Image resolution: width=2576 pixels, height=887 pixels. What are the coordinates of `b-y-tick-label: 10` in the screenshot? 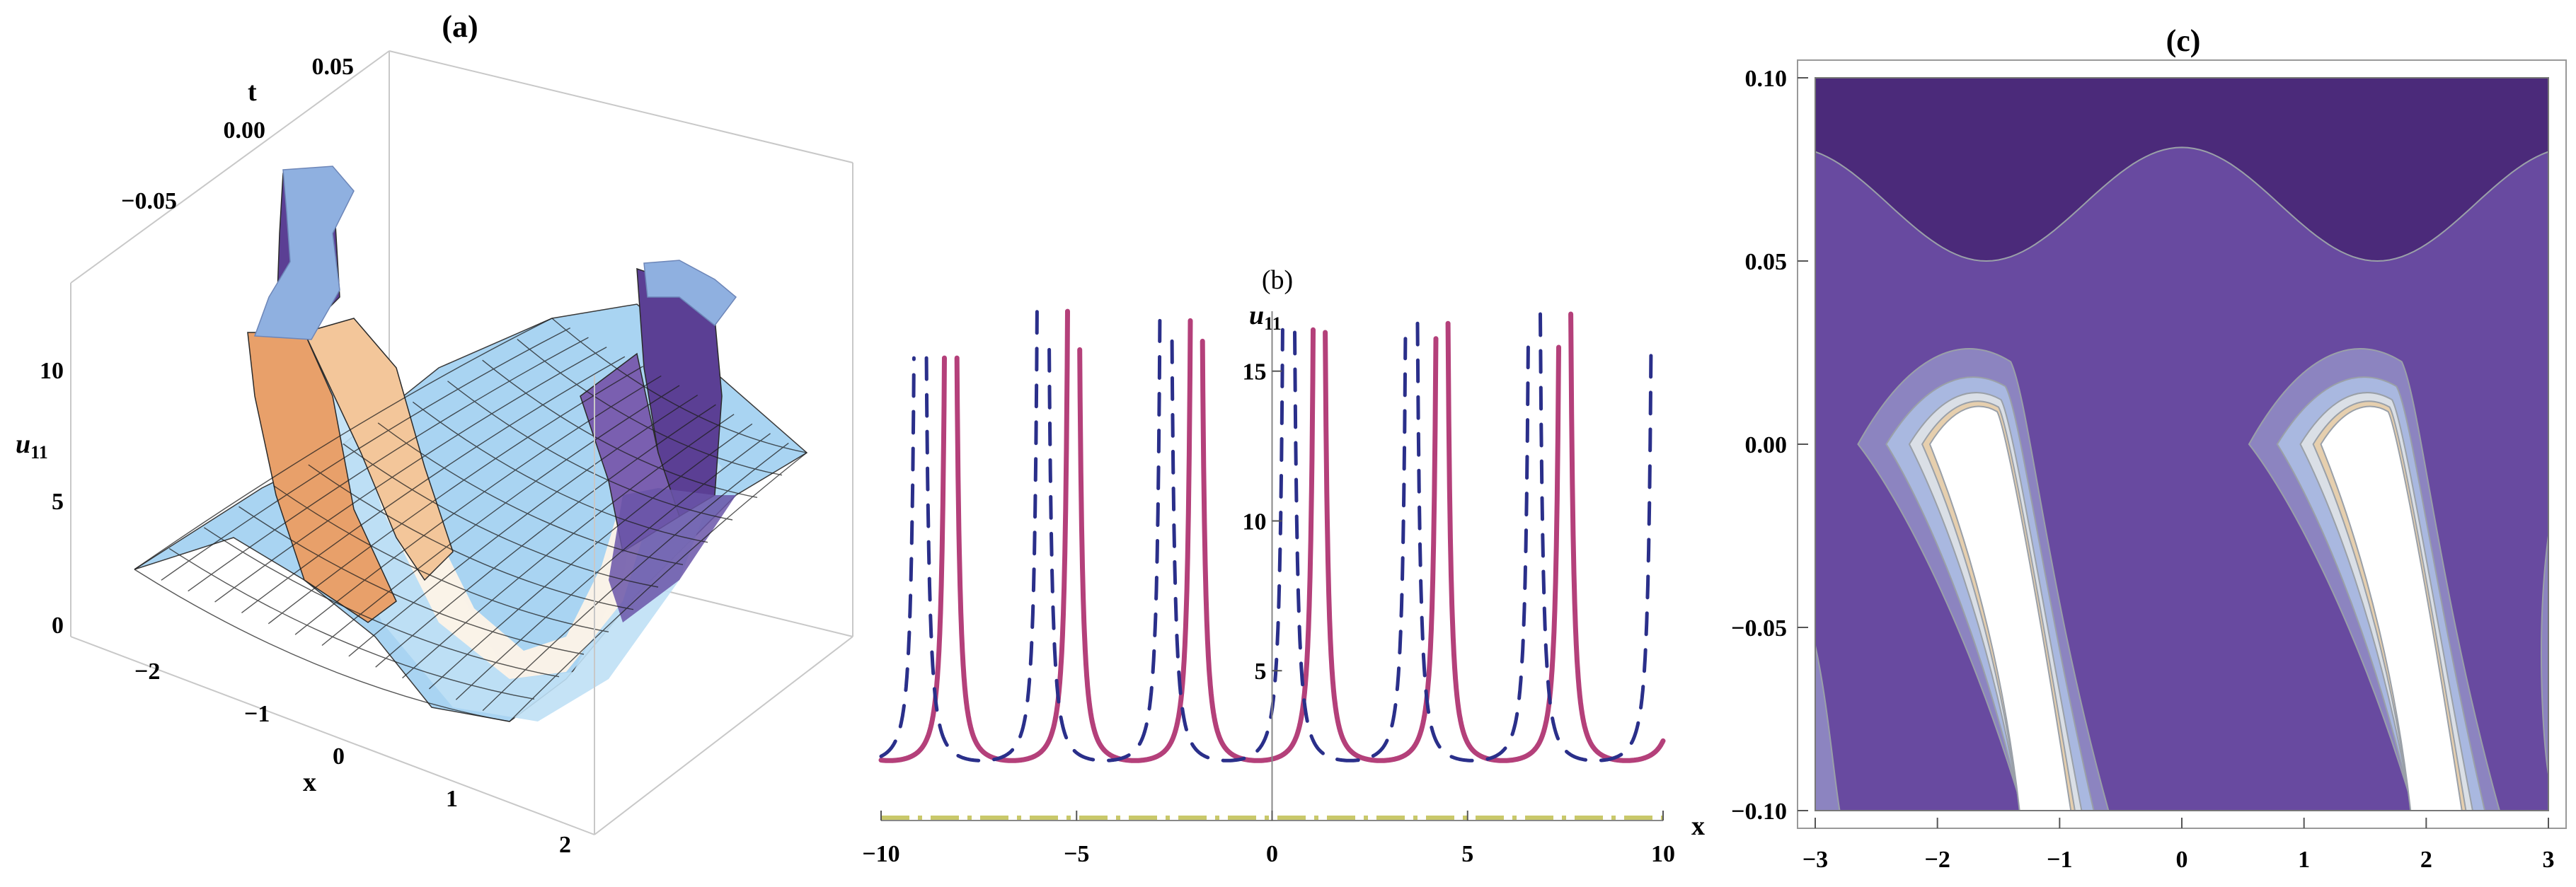 It's located at (1255, 522).